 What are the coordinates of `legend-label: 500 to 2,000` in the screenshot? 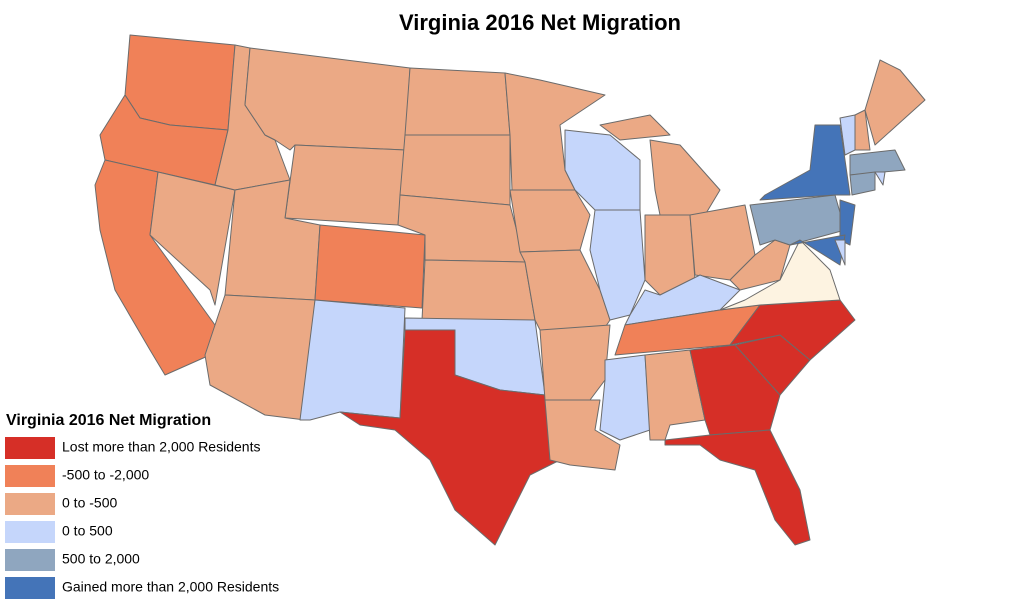 It's located at (101, 559).